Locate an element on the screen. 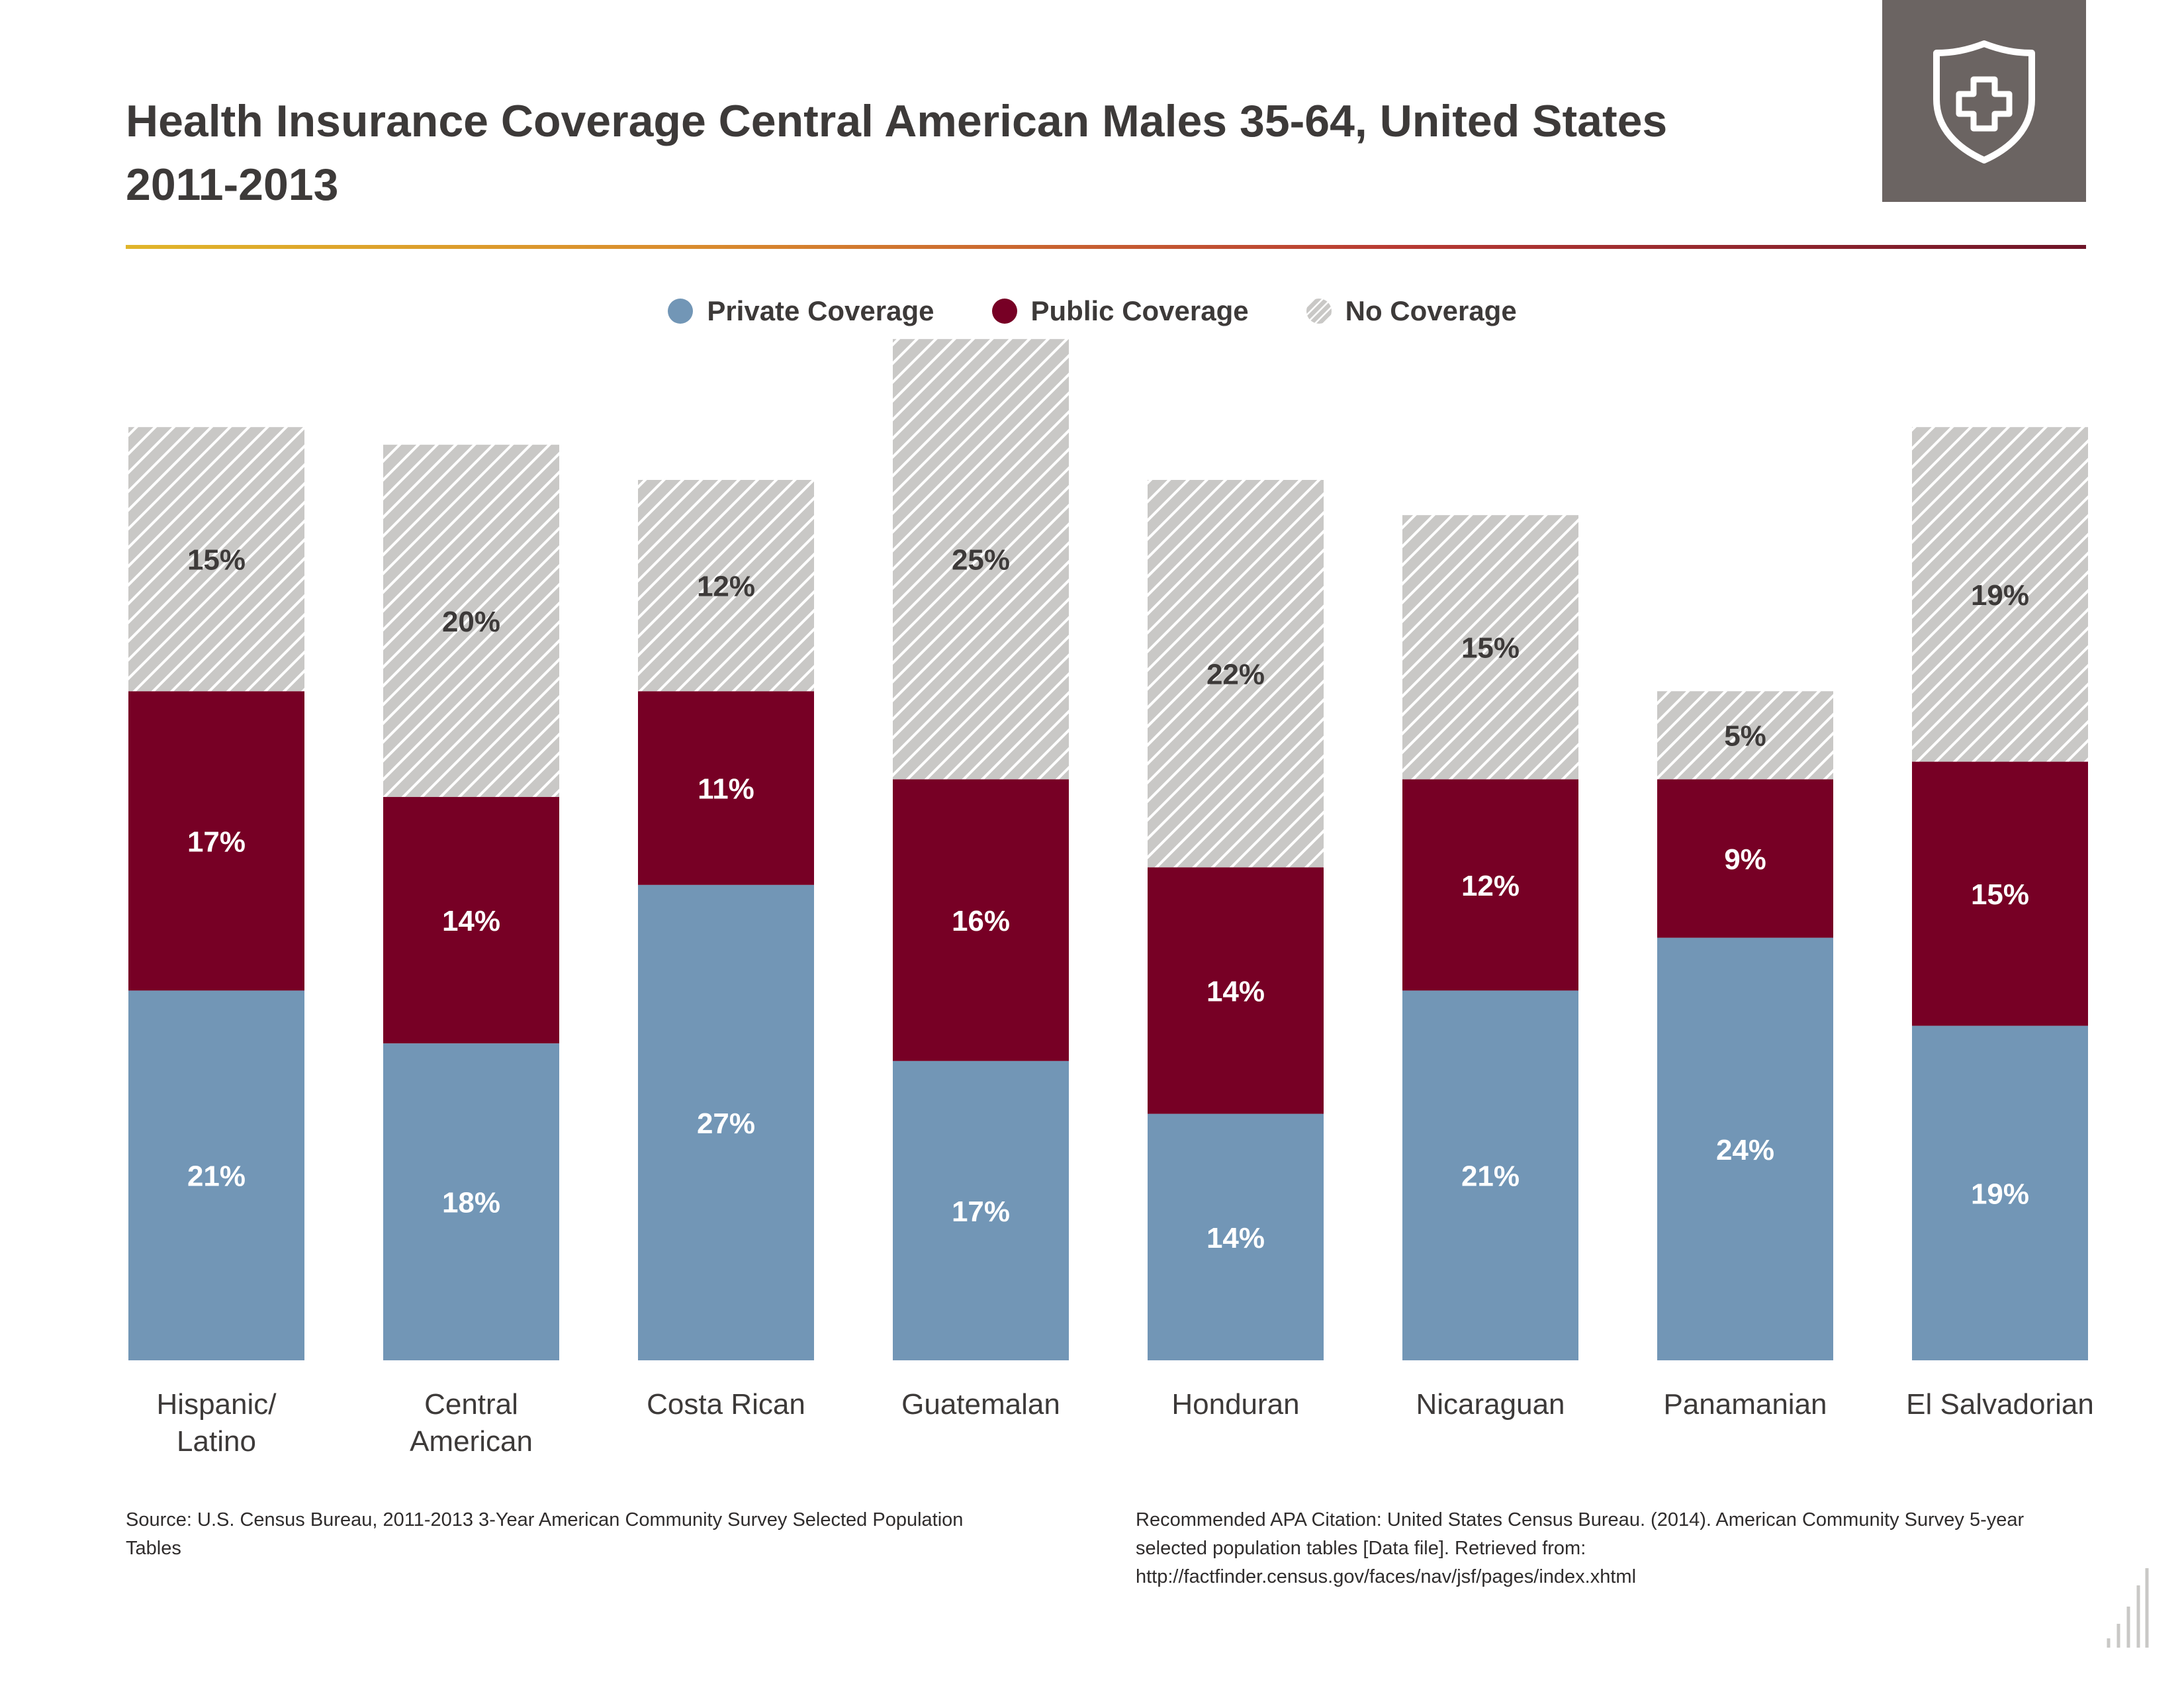  legend-swatch-none is located at coordinates (1319, 311).